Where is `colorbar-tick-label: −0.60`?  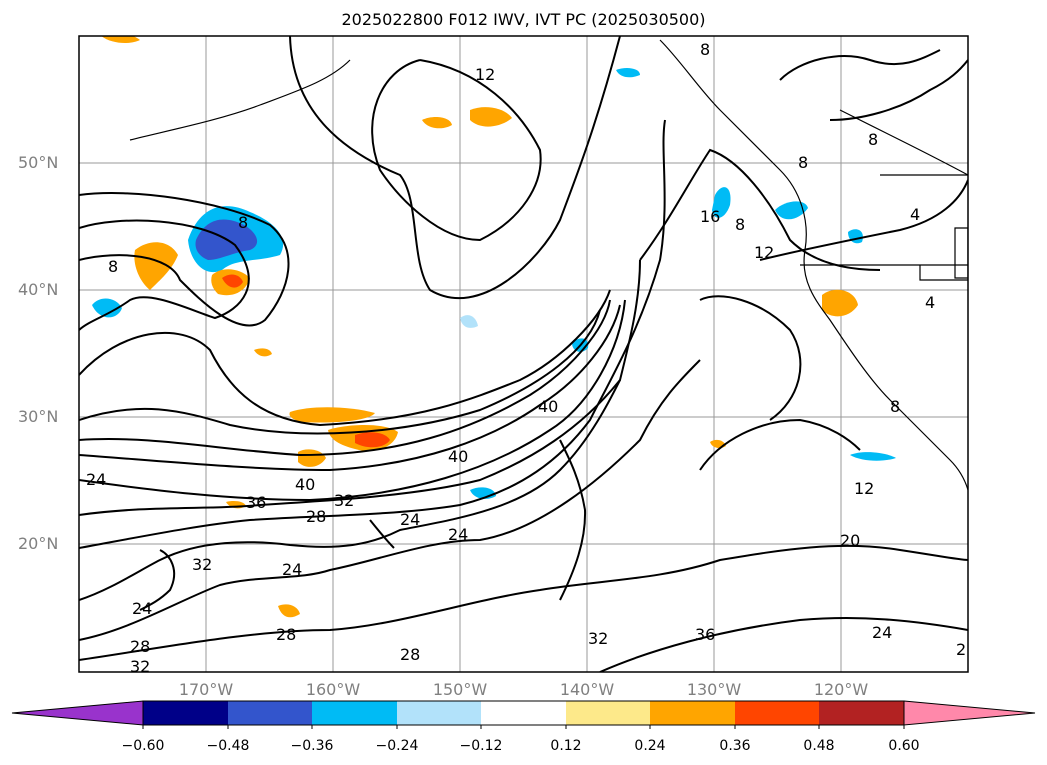
colorbar-tick-label: −0.60 is located at coordinates (143, 746).